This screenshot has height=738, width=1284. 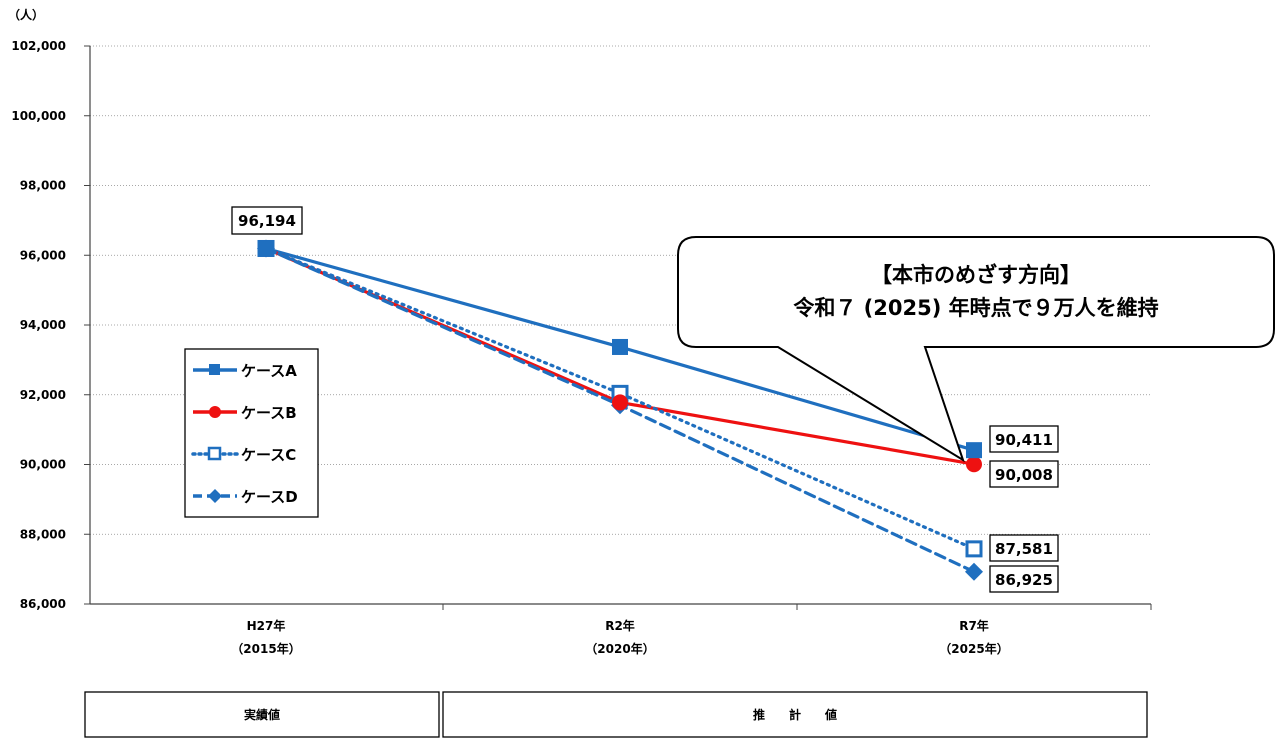 I want to click on svg-text: 実績値, so click(x=262, y=714).